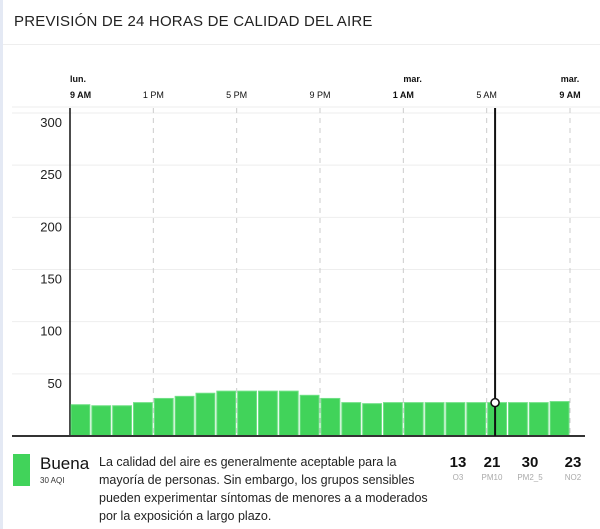  I want to click on y-tick-label: 200, so click(51, 226).